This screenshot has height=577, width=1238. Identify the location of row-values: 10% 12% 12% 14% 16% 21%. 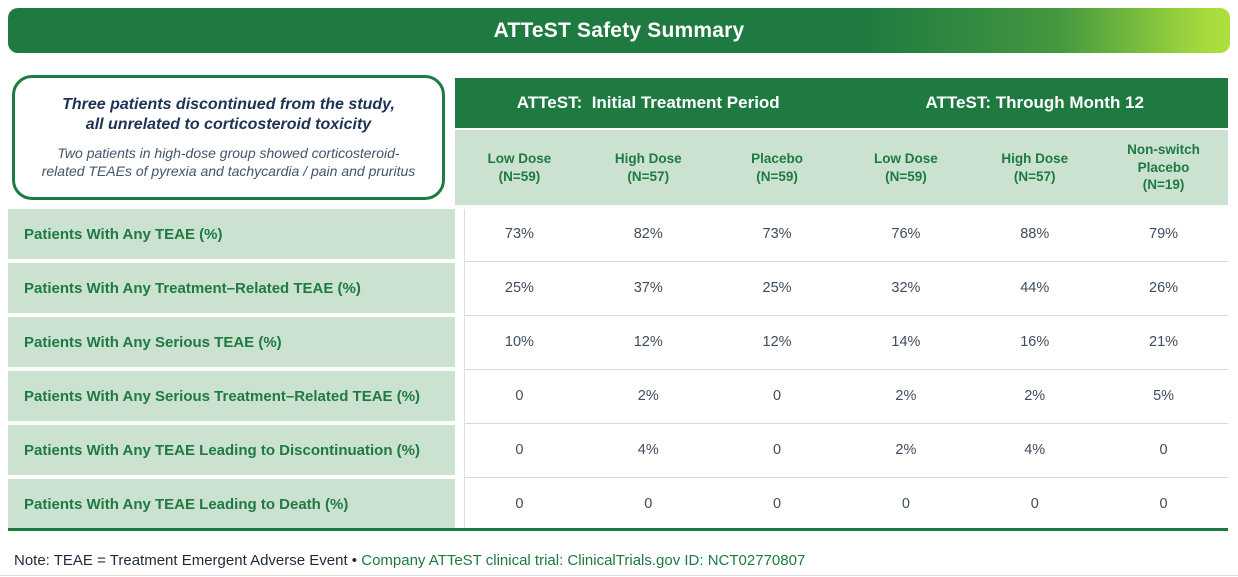
(841, 343).